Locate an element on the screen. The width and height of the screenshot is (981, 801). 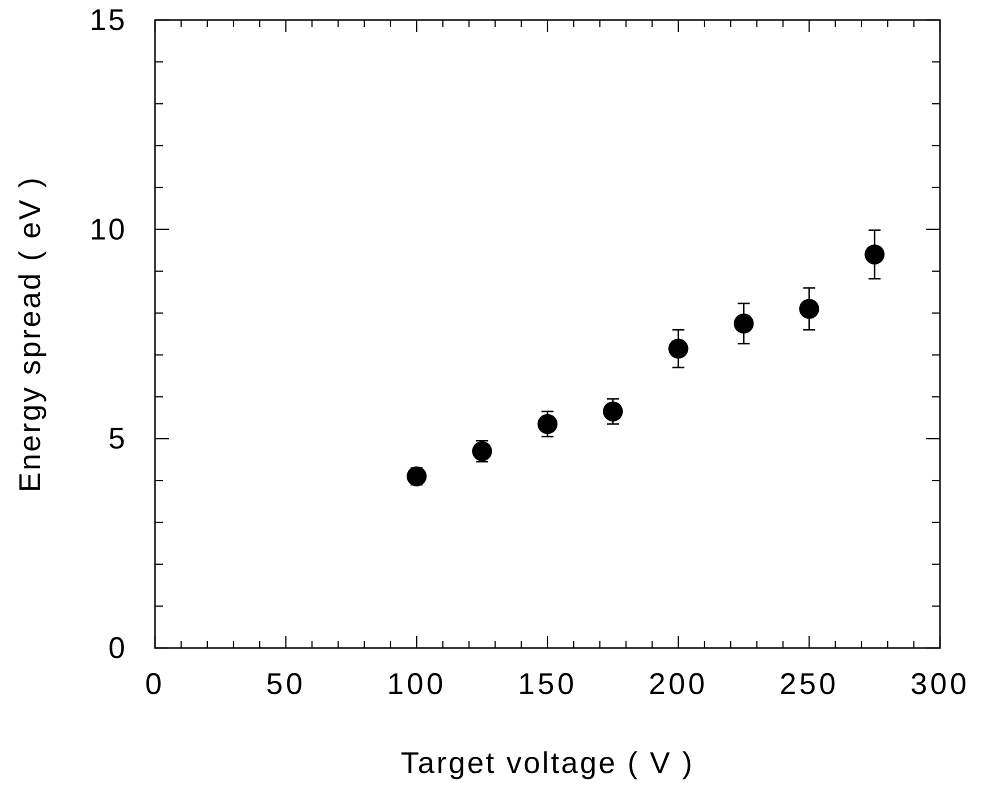
x-tick-label: 300 is located at coordinates (940, 684).